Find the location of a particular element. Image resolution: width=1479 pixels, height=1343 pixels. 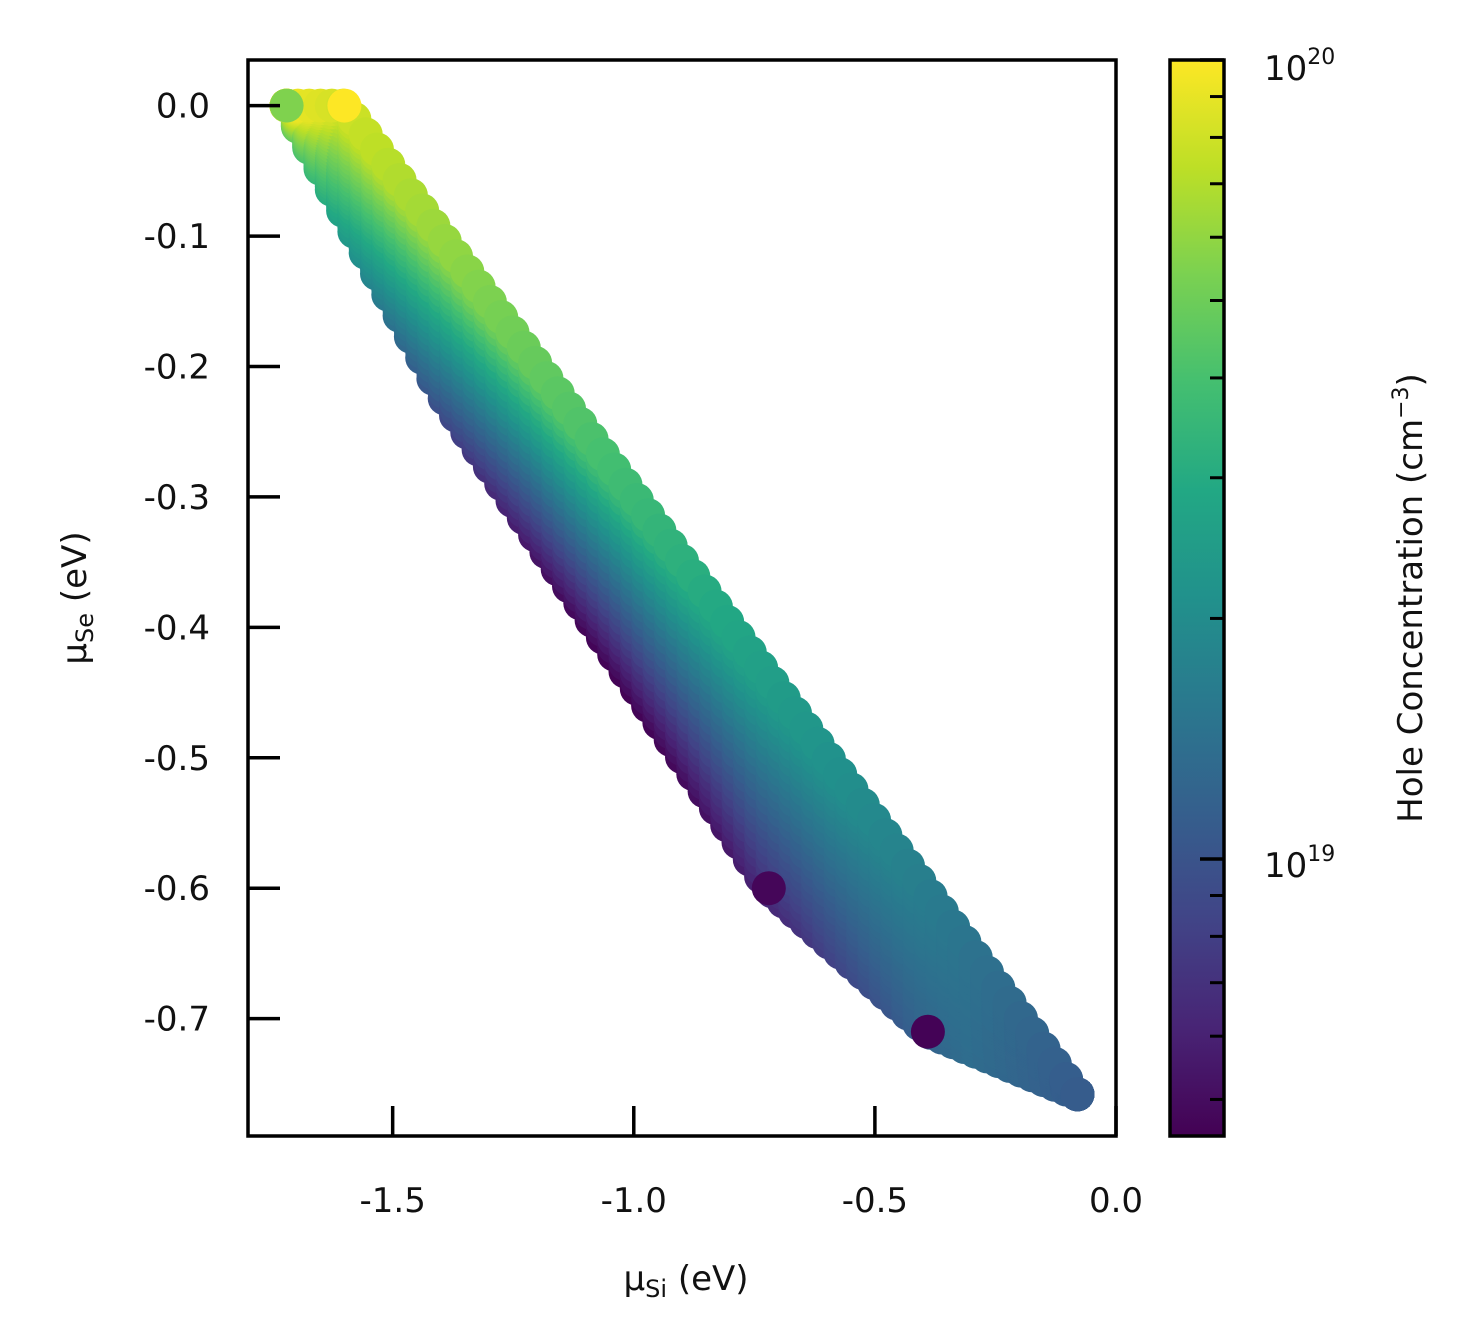

x-tick-label: -0.5 is located at coordinates (875, 1201).